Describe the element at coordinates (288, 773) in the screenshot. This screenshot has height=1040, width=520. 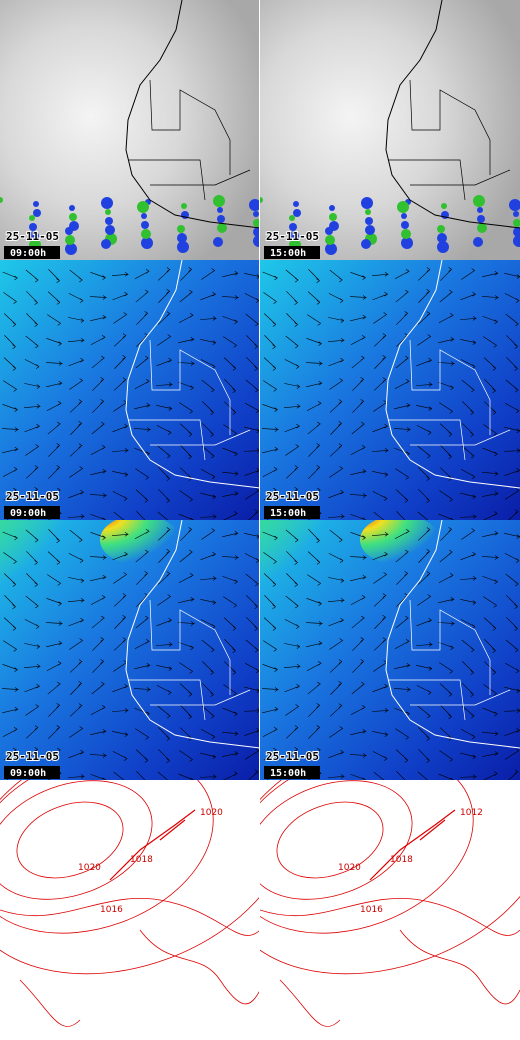
I see `time-label: 15:00h` at that location.